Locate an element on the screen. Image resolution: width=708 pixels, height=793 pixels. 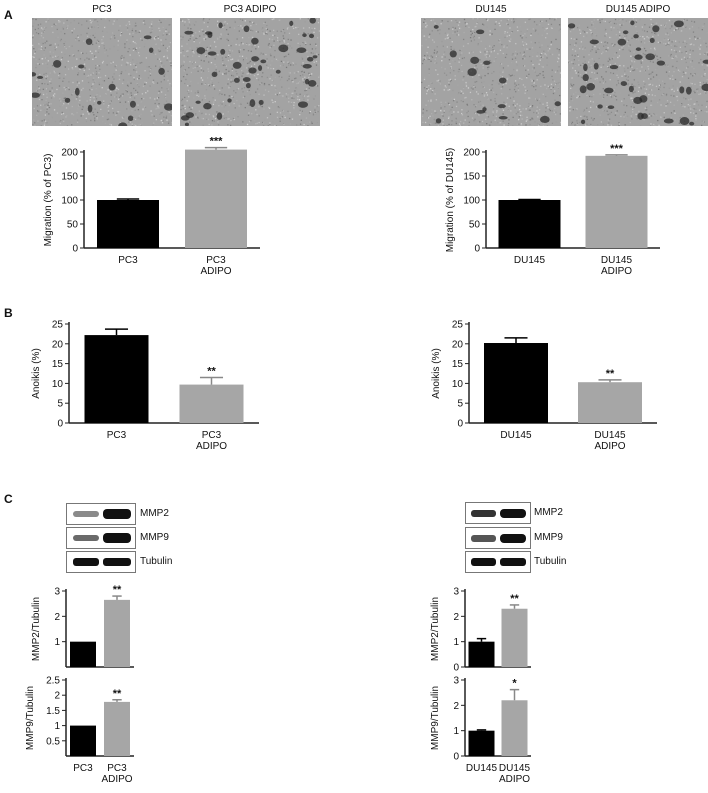
micrograph-pc3 is located at coordinates (102, 72).